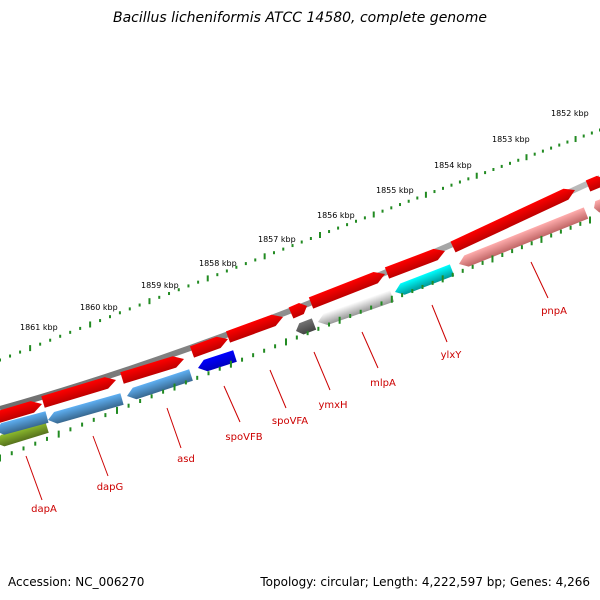  I want to click on kbp-label: 1857 kbp, so click(277, 239).